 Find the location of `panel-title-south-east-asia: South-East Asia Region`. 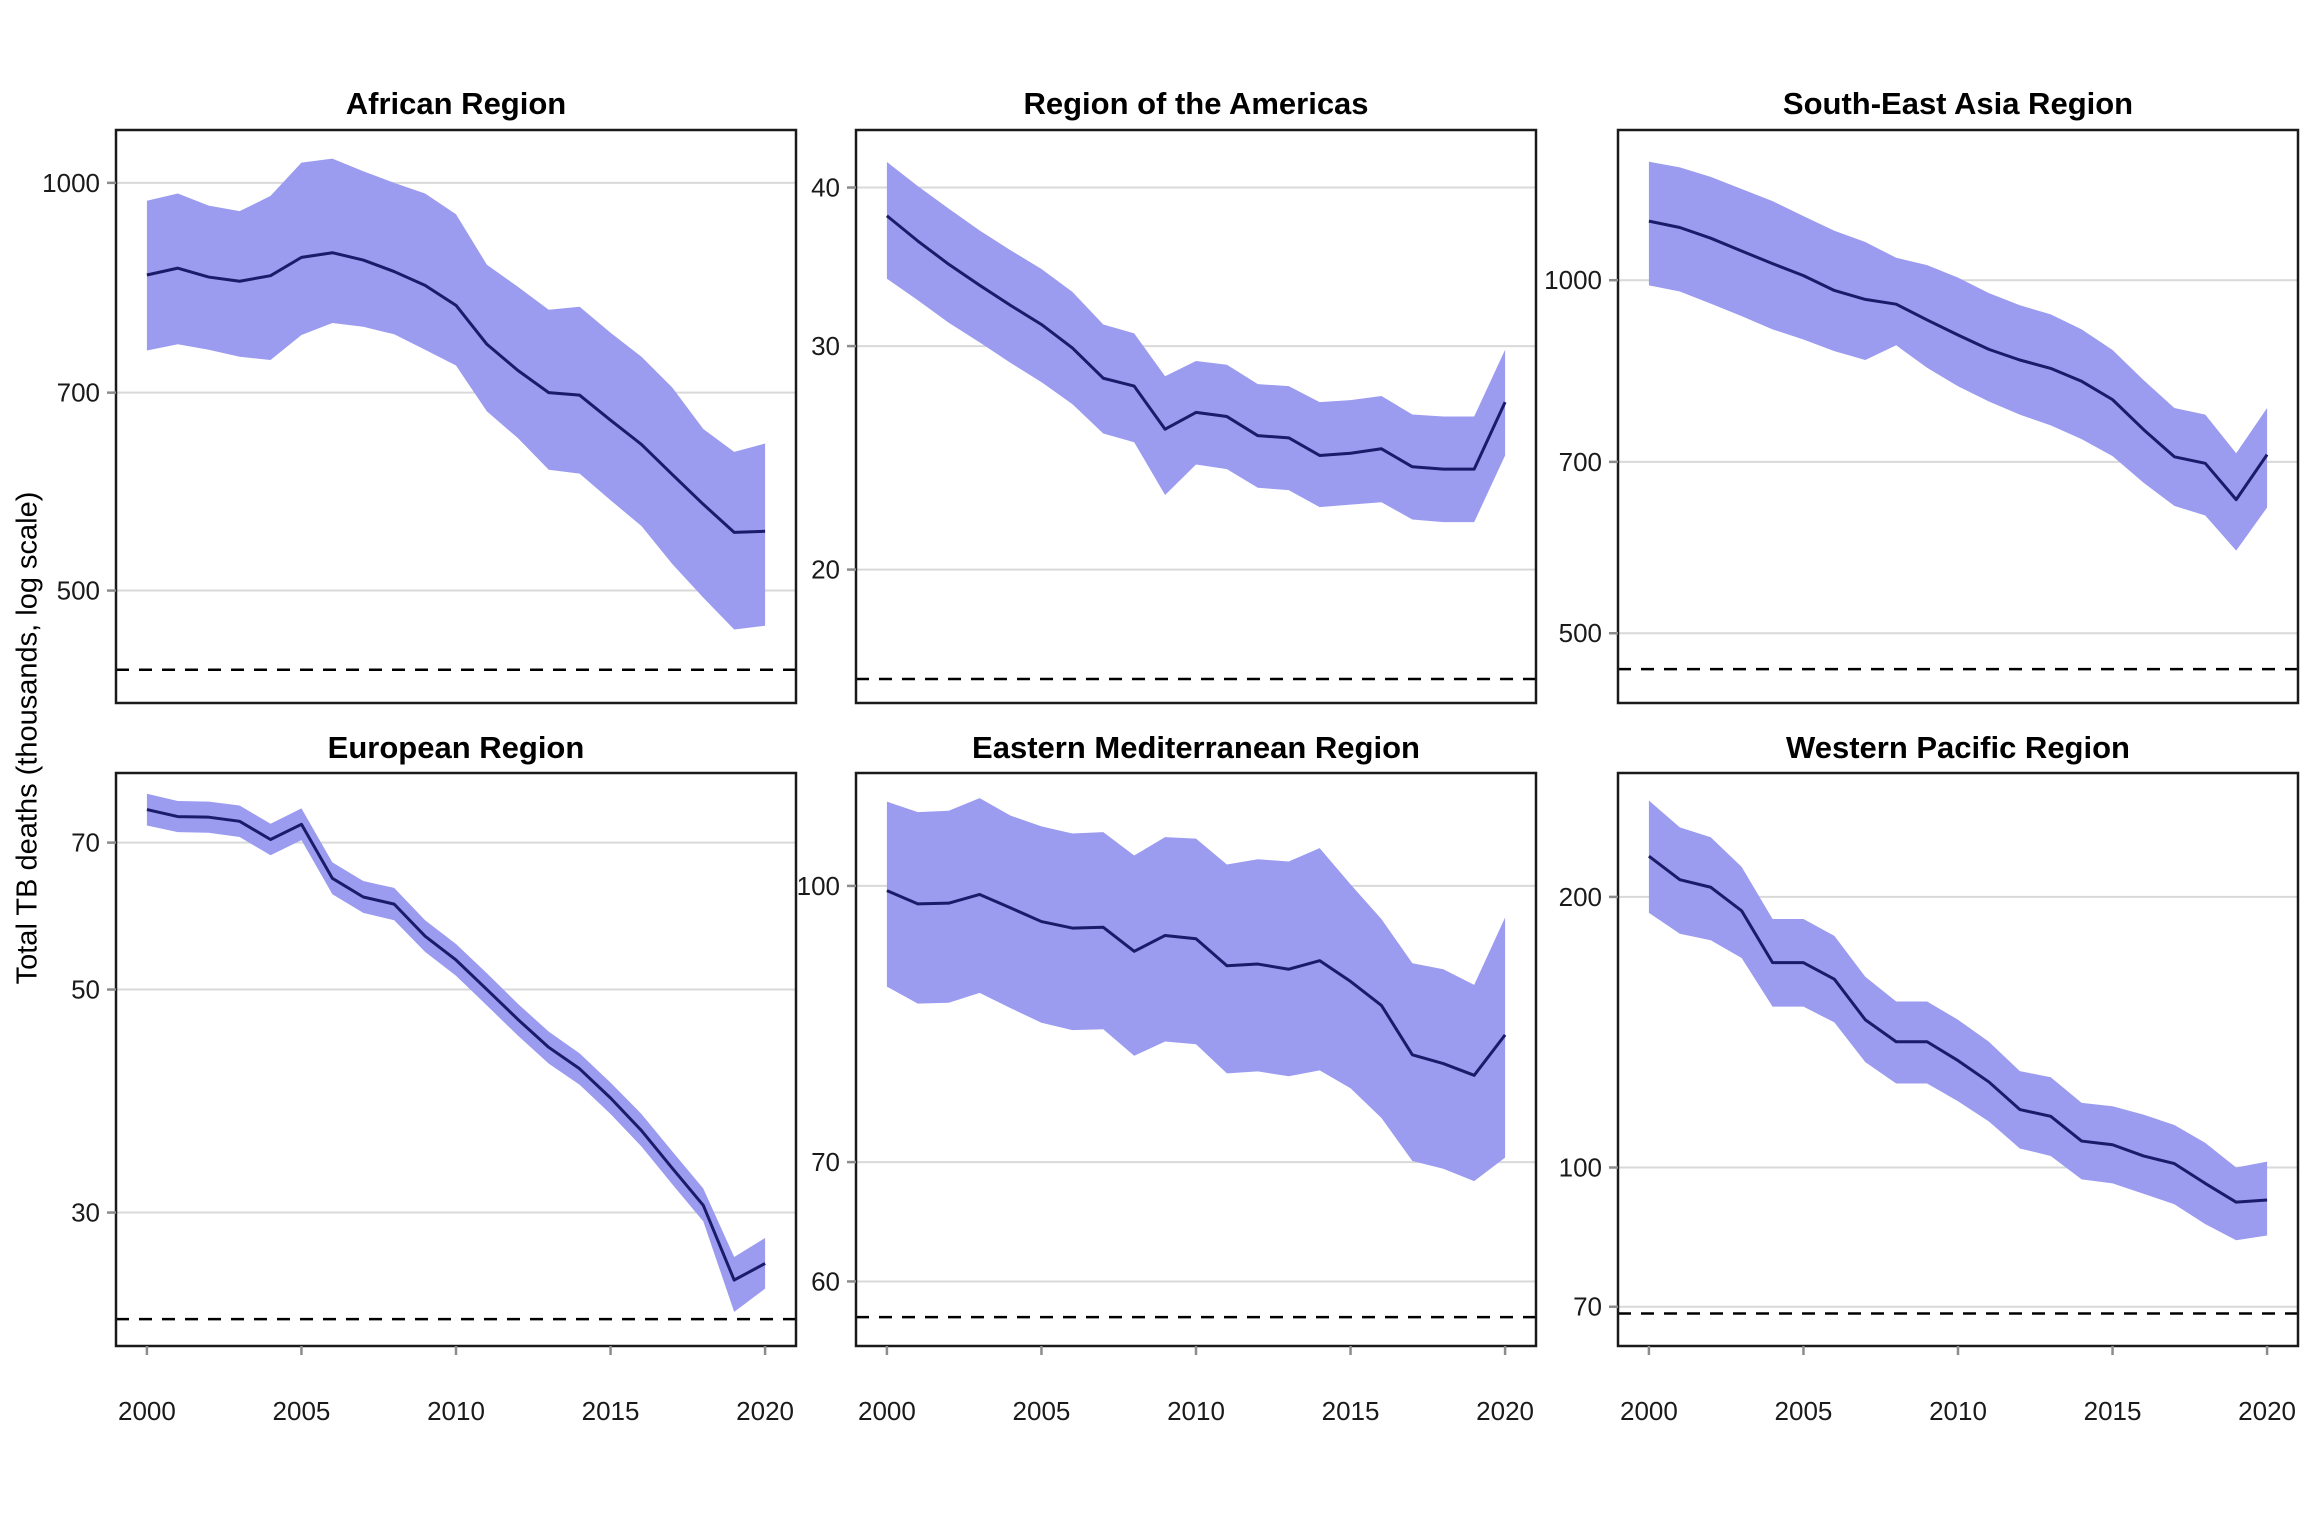

panel-title-south-east-asia: South-East Asia Region is located at coordinates (1958, 103).